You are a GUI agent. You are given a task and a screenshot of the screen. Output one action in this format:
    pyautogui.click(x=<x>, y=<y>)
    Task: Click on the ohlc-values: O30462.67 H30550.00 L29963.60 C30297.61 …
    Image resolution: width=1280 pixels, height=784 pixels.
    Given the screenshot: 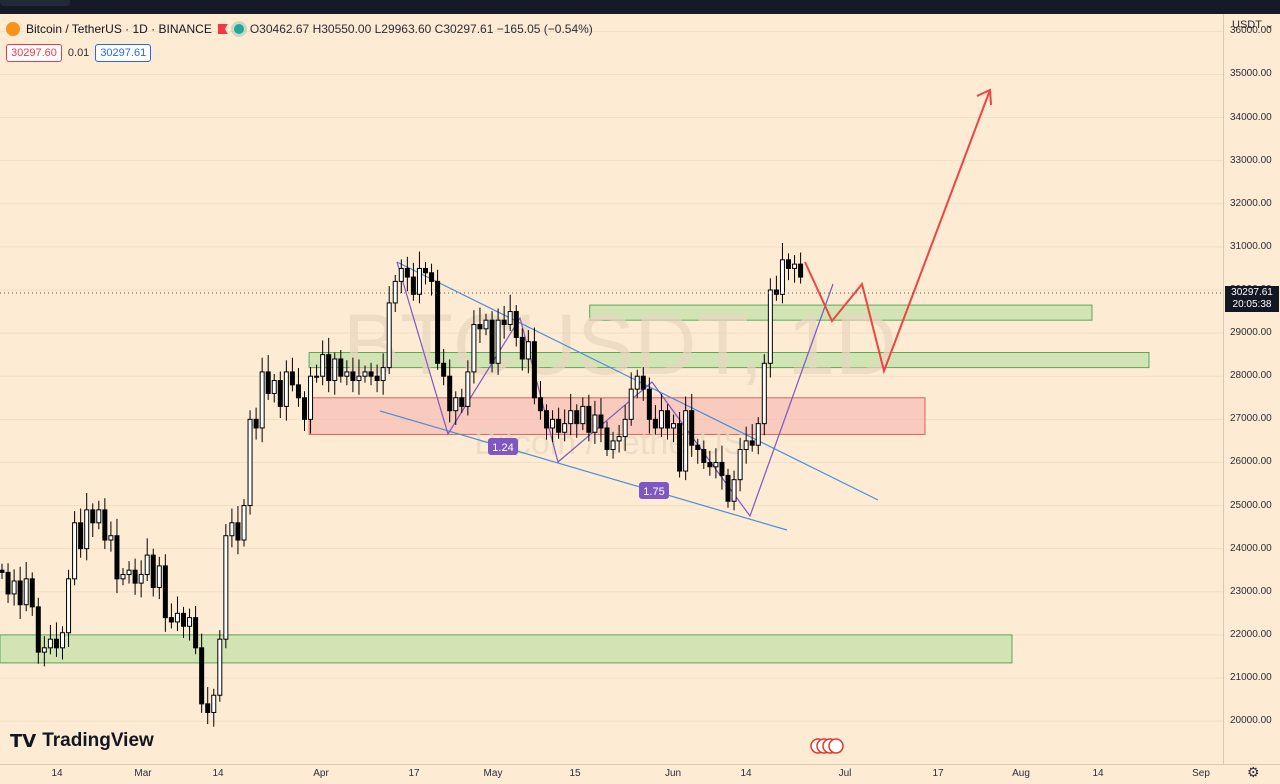 What is the action you would take?
    pyautogui.click(x=421, y=29)
    